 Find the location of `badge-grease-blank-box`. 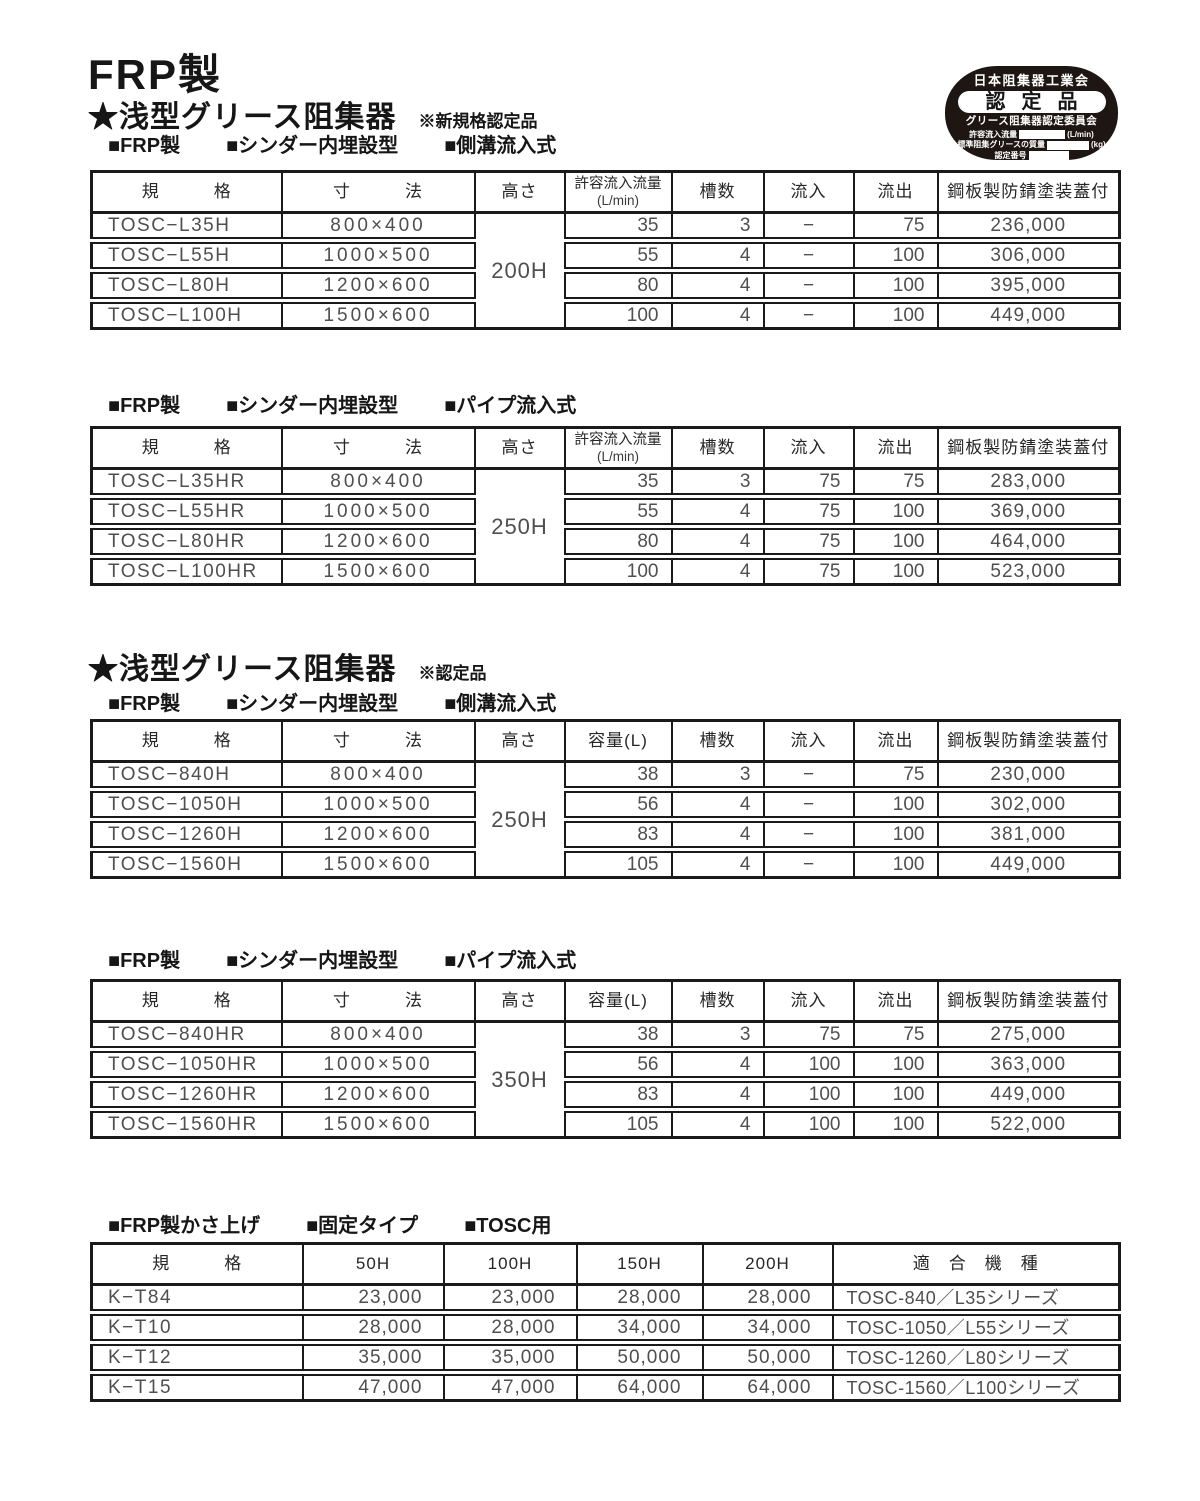

badge-grease-blank-box is located at coordinates (1067, 145).